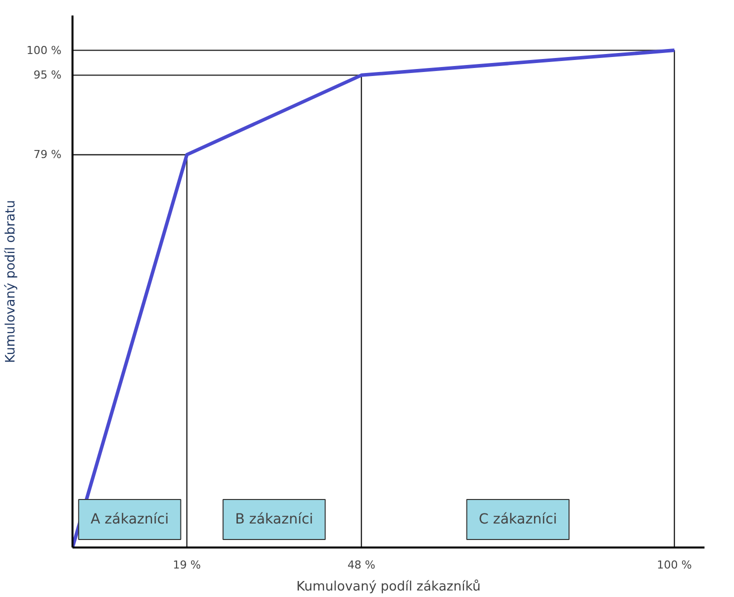 The height and width of the screenshot is (597, 734). Describe the element at coordinates (274, 520) in the screenshot. I see `annotation: B zákazníci` at that location.